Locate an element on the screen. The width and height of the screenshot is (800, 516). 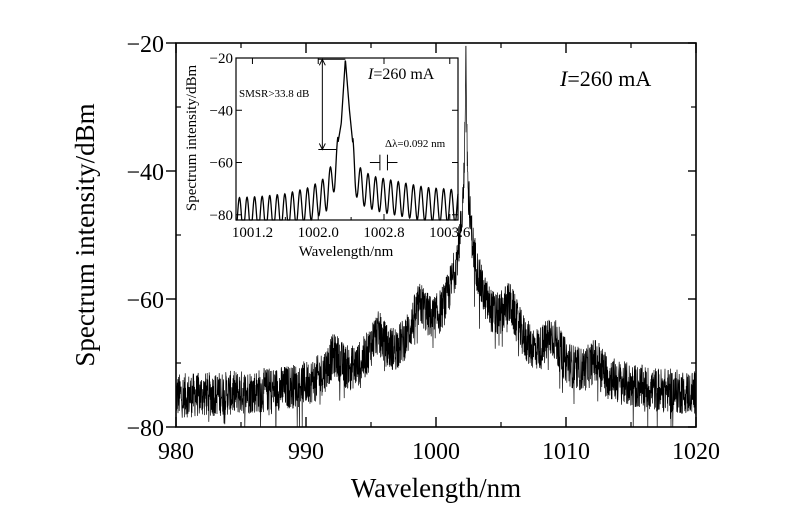
smsr-arrow-bottom is located at coordinates (322, 147).